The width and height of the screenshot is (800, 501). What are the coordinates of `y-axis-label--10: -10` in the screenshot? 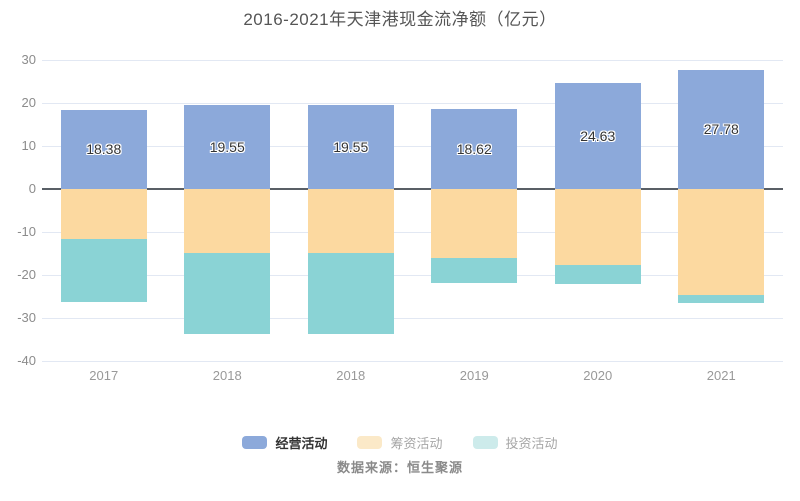 It's located at (26, 231).